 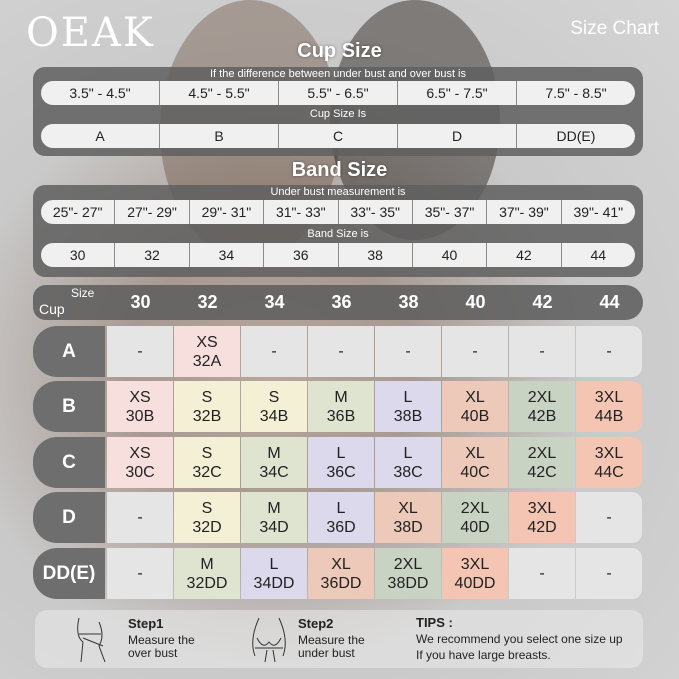 What do you see at coordinates (274, 527) in the screenshot?
I see `bra-size: 34D` at bounding box center [274, 527].